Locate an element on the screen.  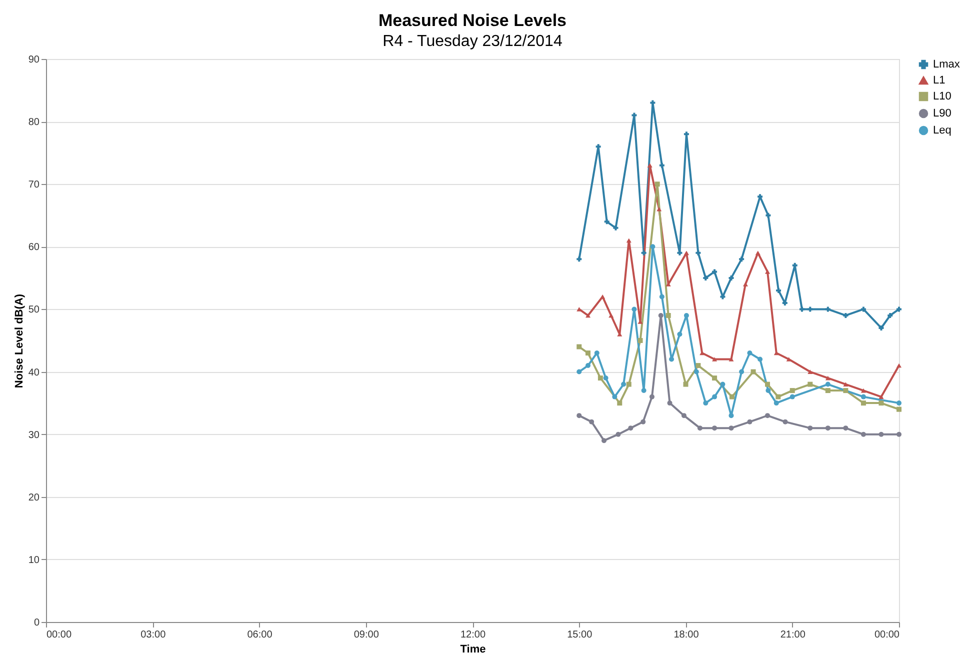
legend-label: L10 is located at coordinates (942, 96).